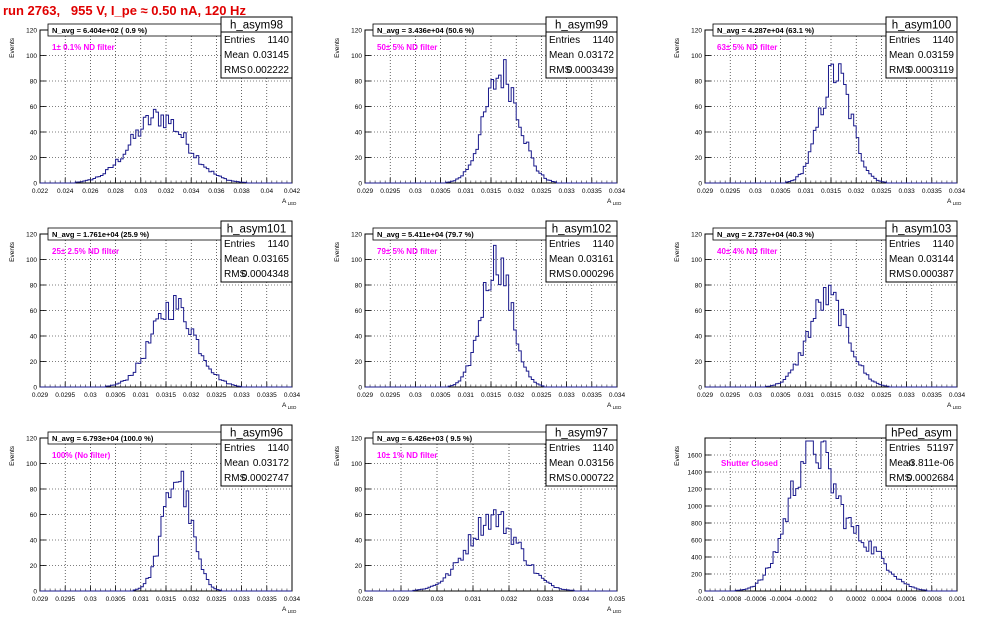  I want to click on chart-8-xtick-label: 0, so click(831, 599).